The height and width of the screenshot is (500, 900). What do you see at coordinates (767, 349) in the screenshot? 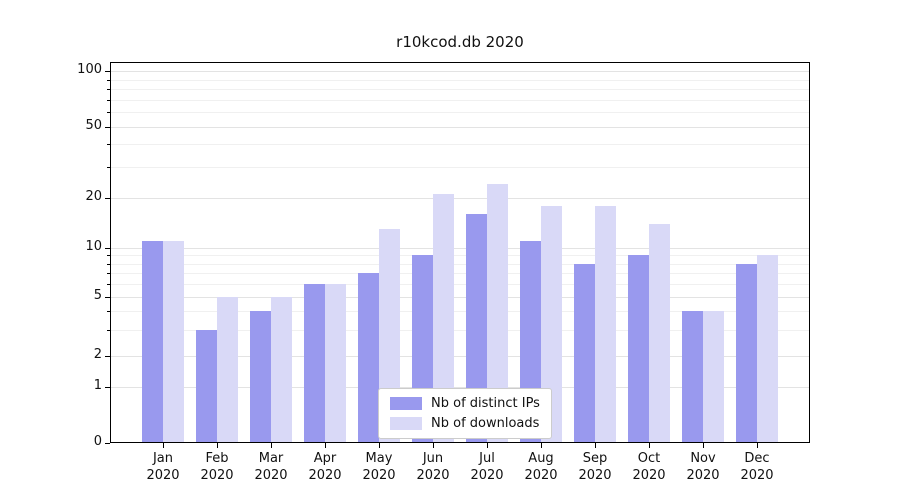
I see `bar-downloads-dec` at bounding box center [767, 349].